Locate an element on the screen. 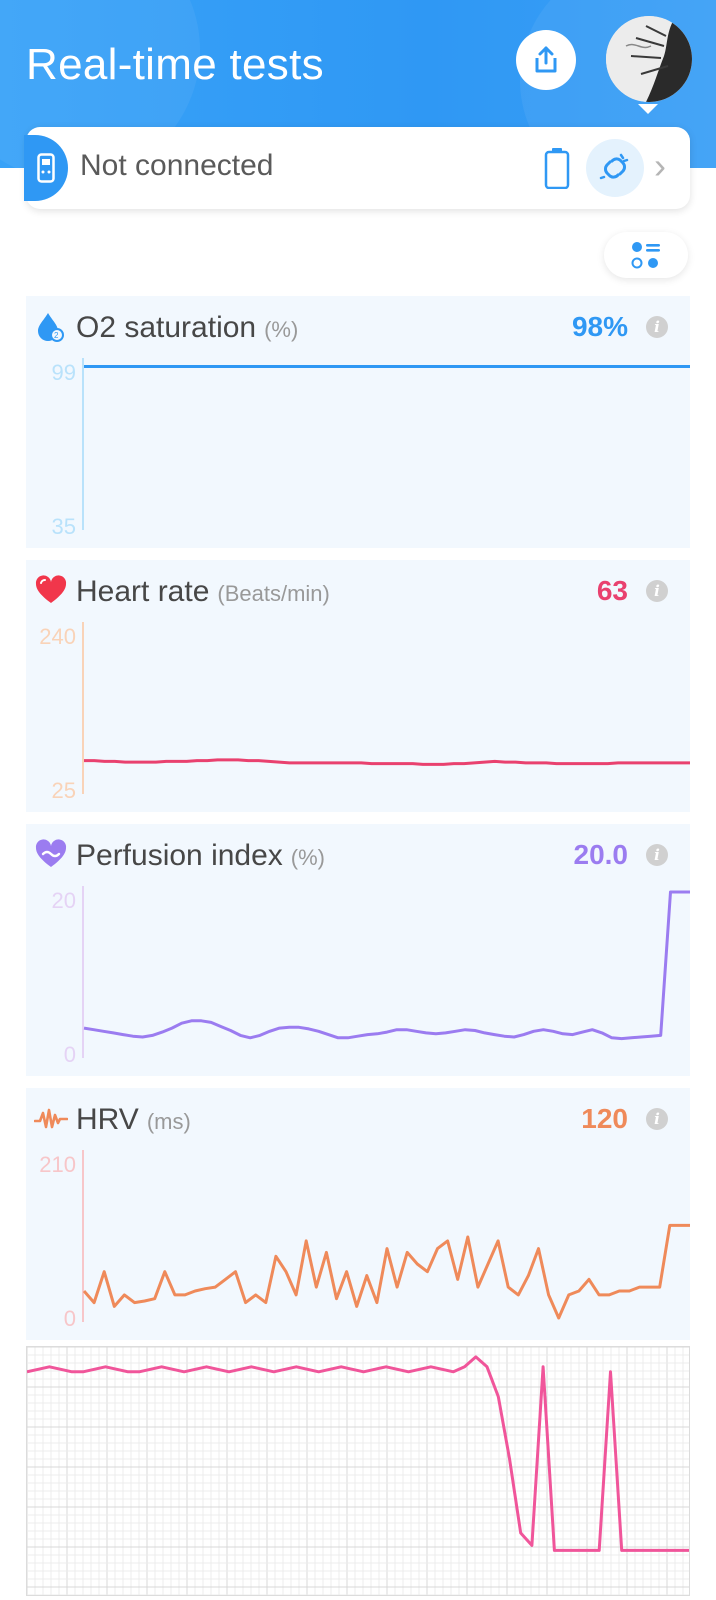 Image resolution: width=716 pixels, height=1600 pixels. heart-rate-y-max: 240 is located at coordinates (57, 636).